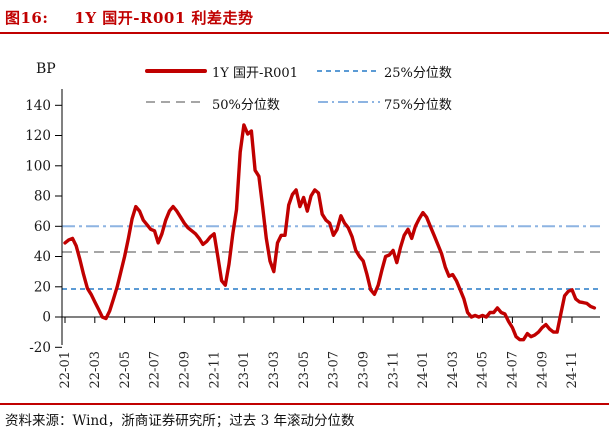 This screenshot has width=609, height=447. What do you see at coordinates (304, 369) in the screenshot?
I see `x-tick-label: 23-05` at bounding box center [304, 369].